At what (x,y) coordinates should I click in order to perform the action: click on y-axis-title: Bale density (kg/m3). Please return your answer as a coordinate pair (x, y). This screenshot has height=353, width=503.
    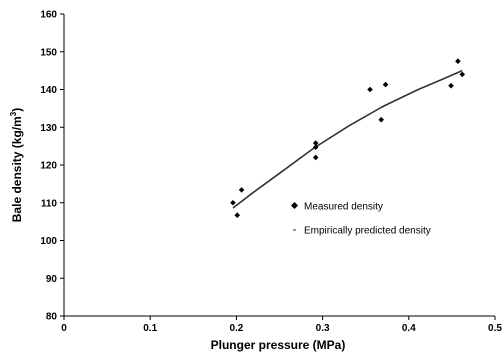
    Looking at the image, I should click on (16, 165).